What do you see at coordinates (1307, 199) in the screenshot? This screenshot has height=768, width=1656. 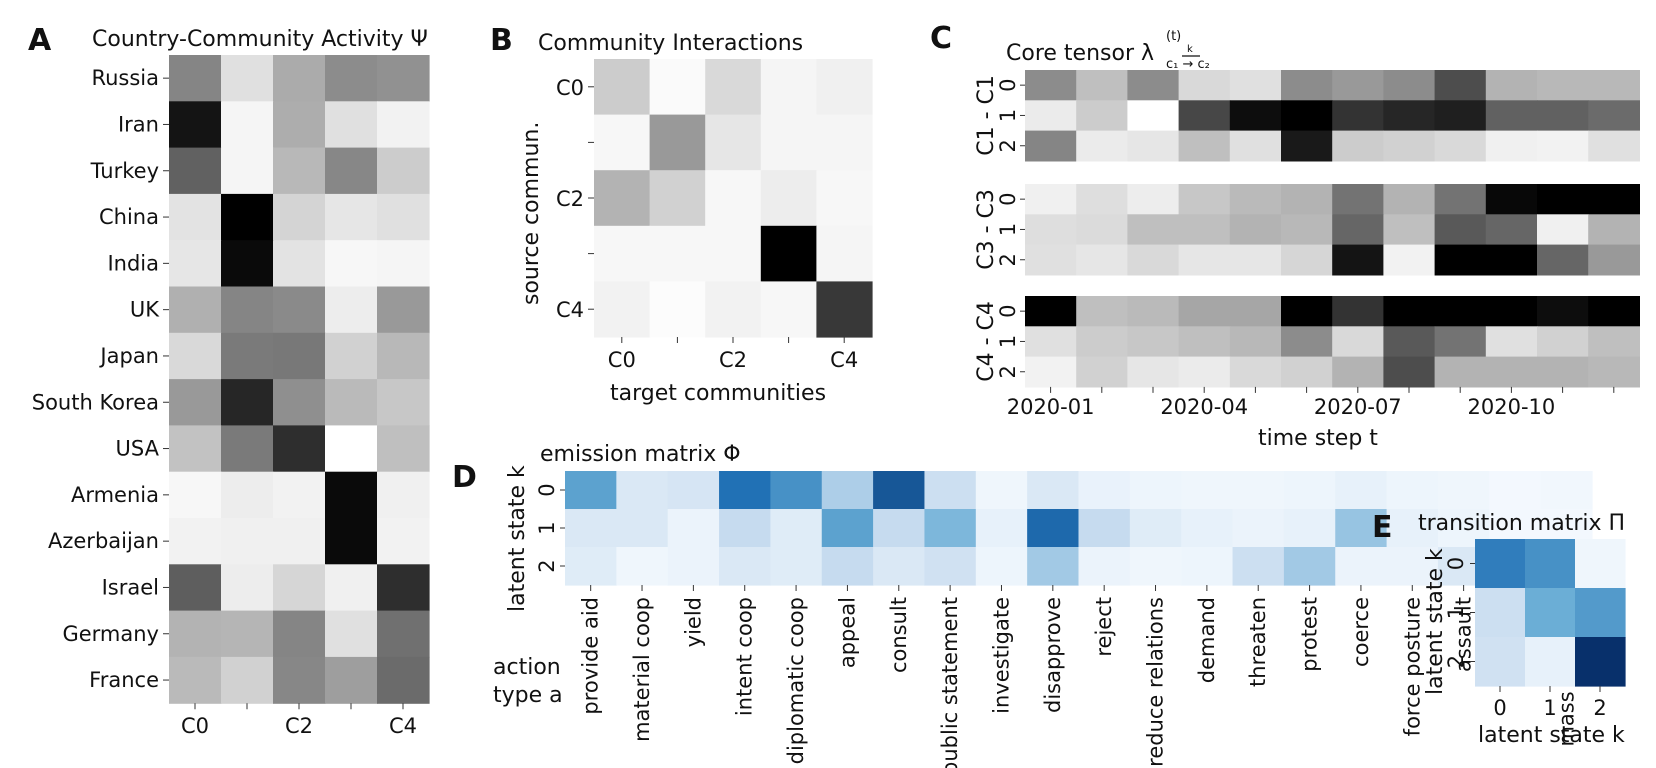 I see `panel-c-group-1-cell-r0-c5` at bounding box center [1307, 199].